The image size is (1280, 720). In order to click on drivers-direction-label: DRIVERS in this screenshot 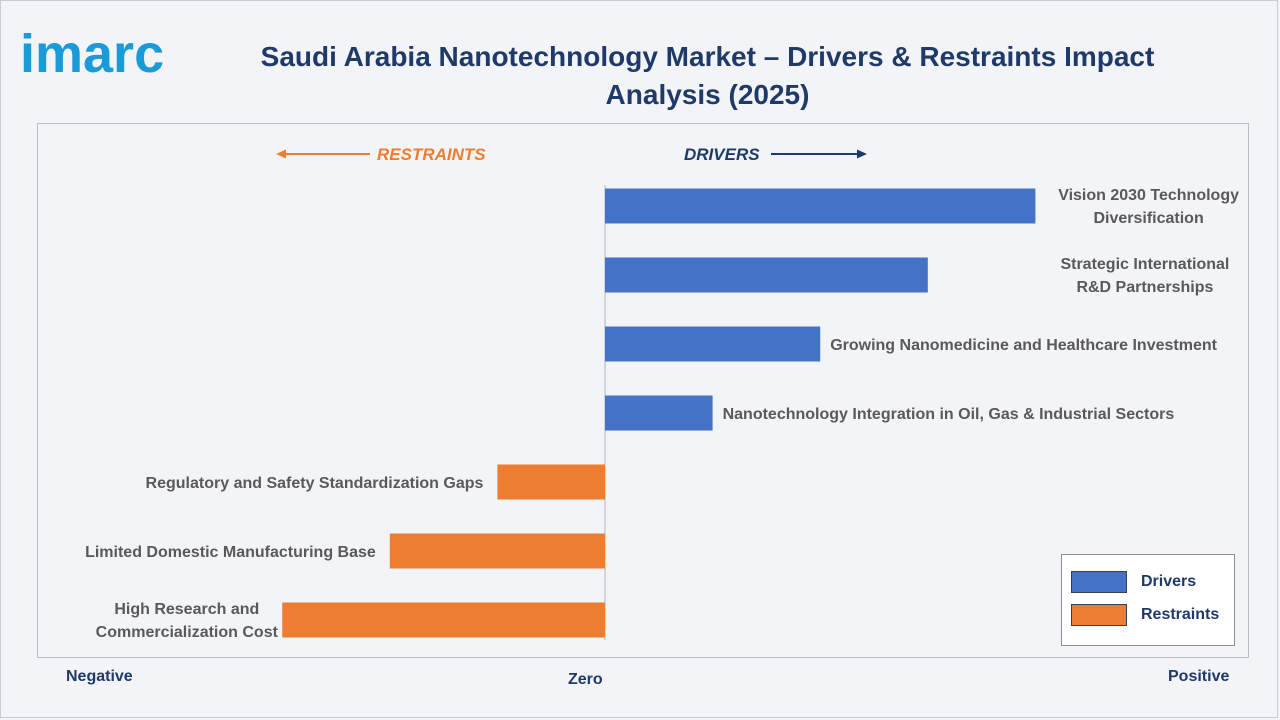, I will do `click(722, 154)`.